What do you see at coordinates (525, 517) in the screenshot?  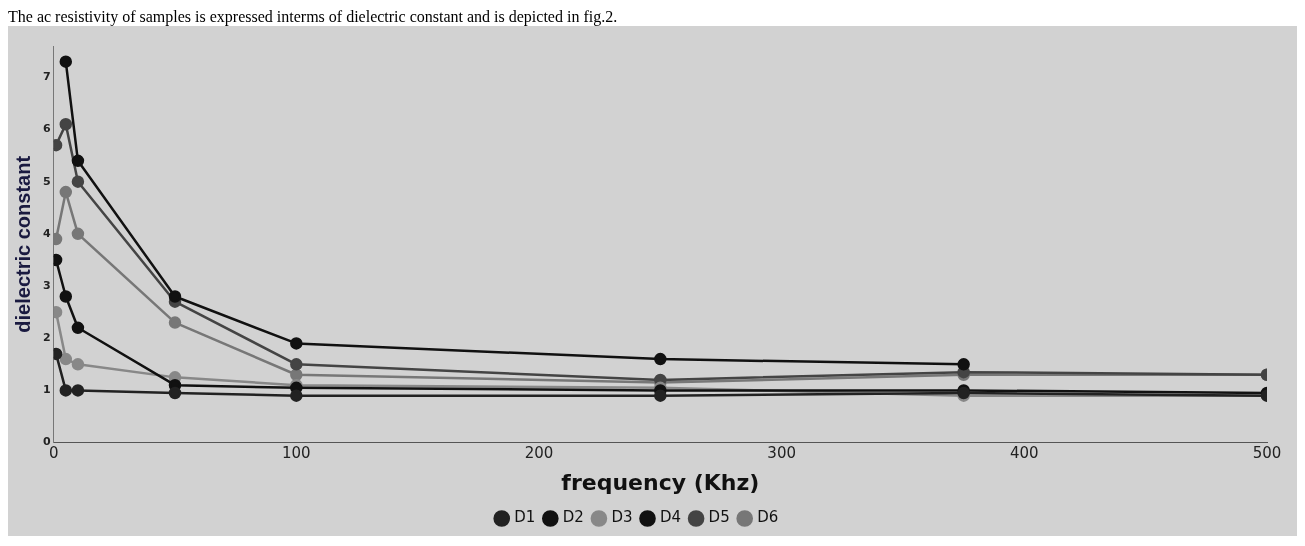 I see `legend-label: D1` at bounding box center [525, 517].